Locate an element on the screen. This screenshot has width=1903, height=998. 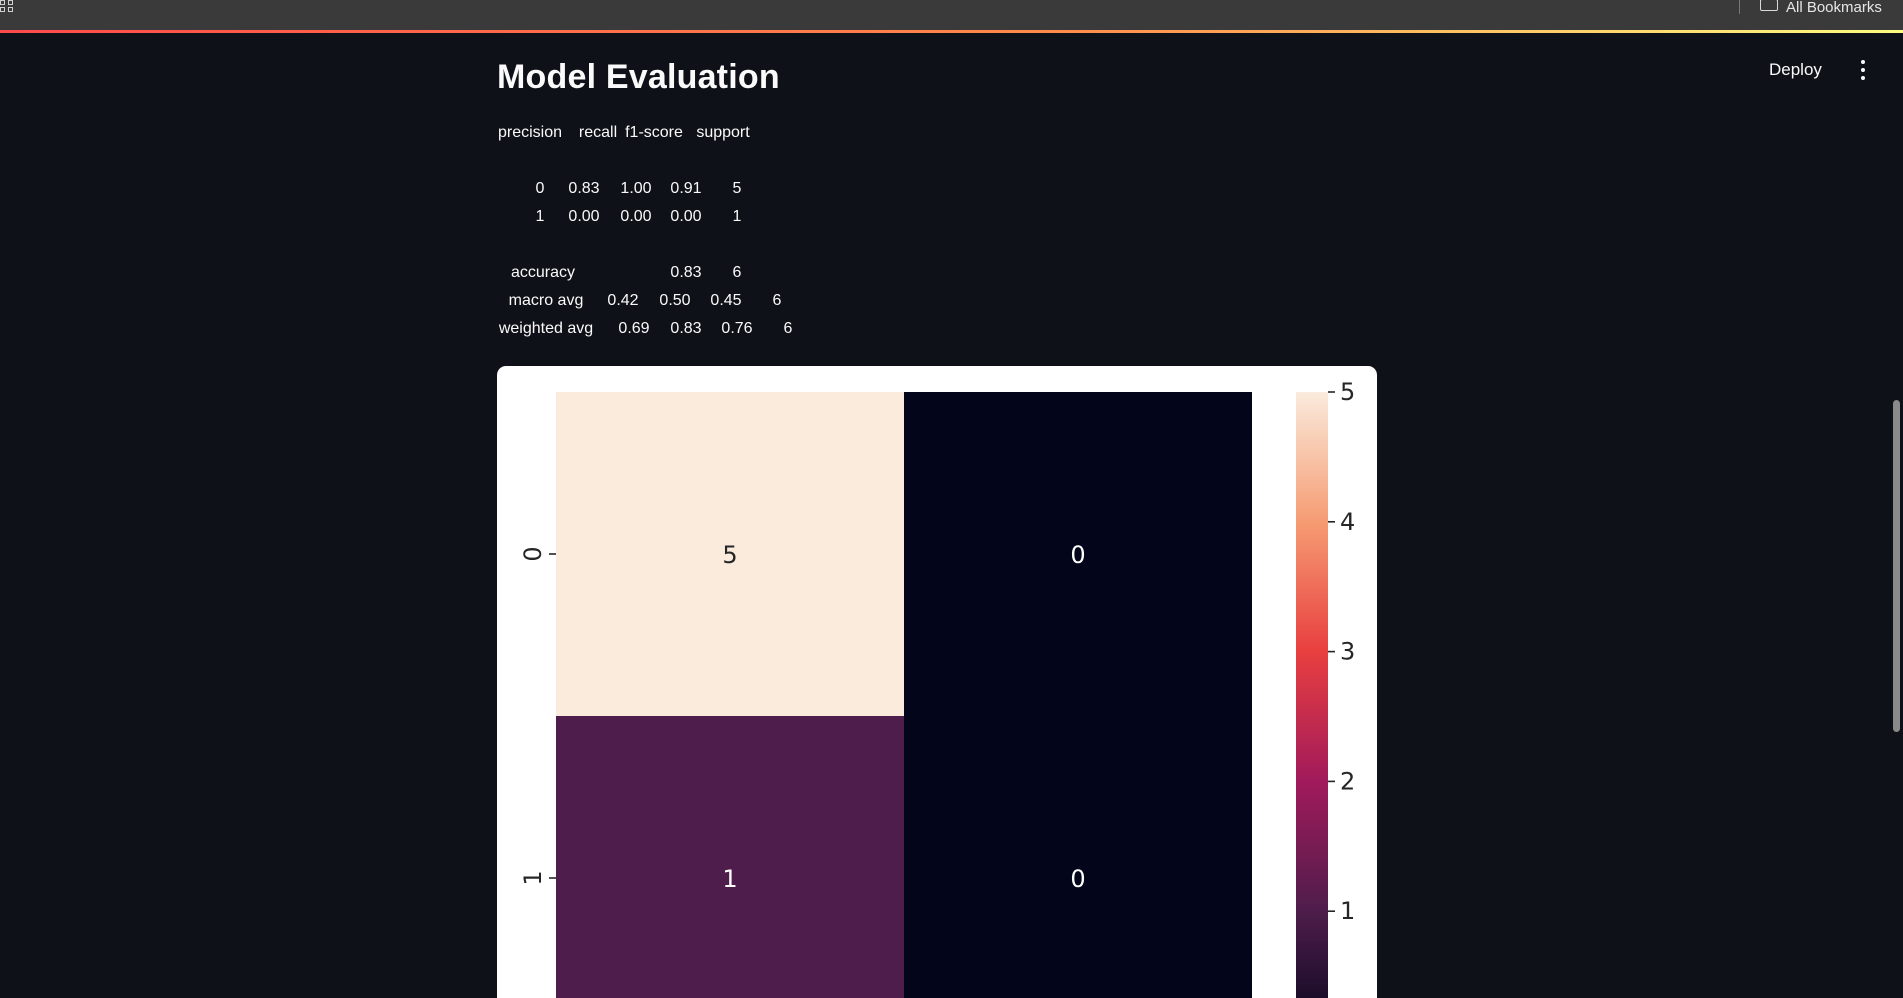
y-tick-label: 0 is located at coordinates (533, 553).